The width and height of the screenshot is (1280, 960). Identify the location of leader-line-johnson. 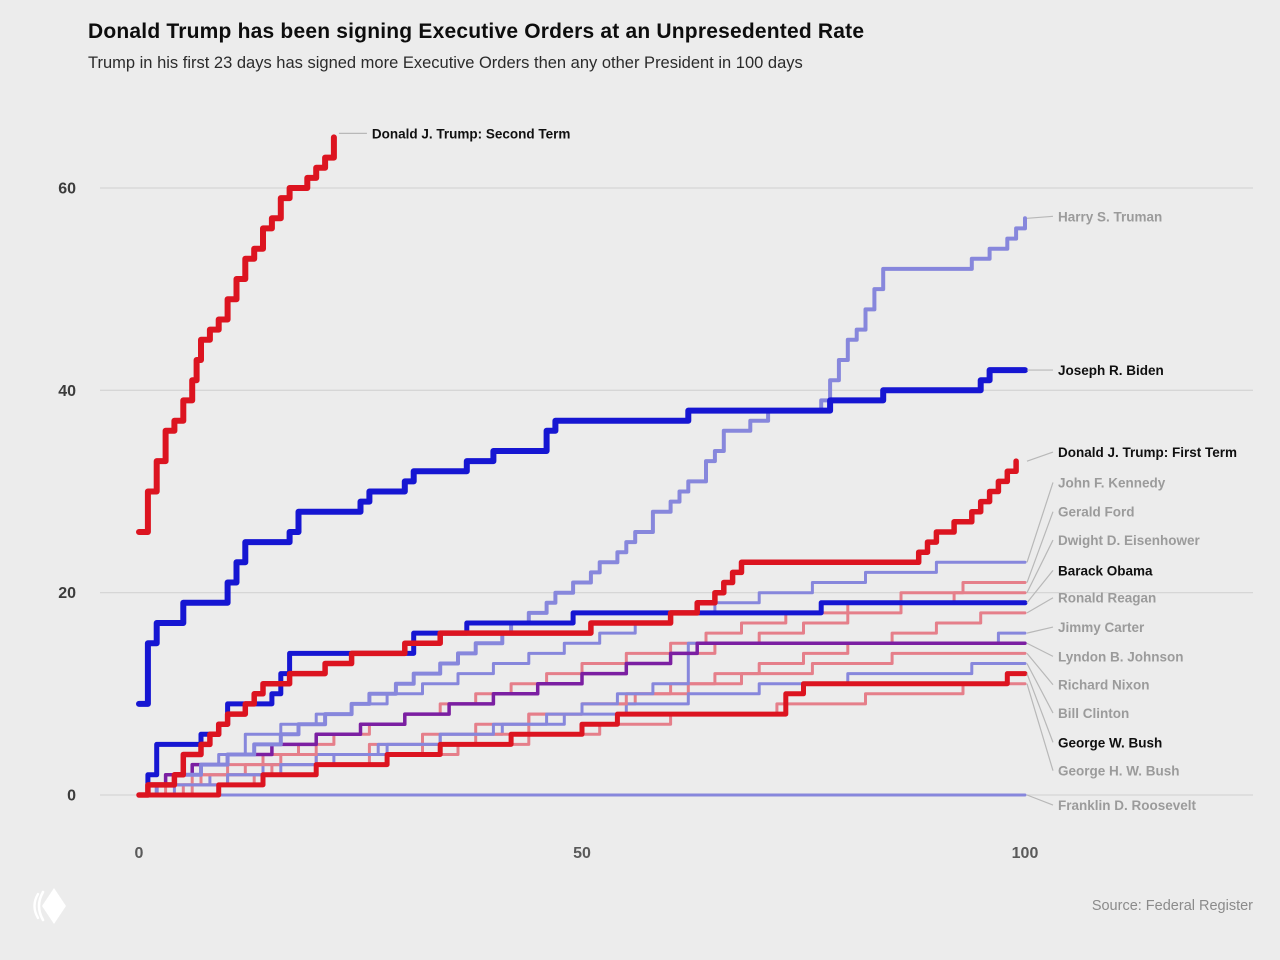
(1040, 649).